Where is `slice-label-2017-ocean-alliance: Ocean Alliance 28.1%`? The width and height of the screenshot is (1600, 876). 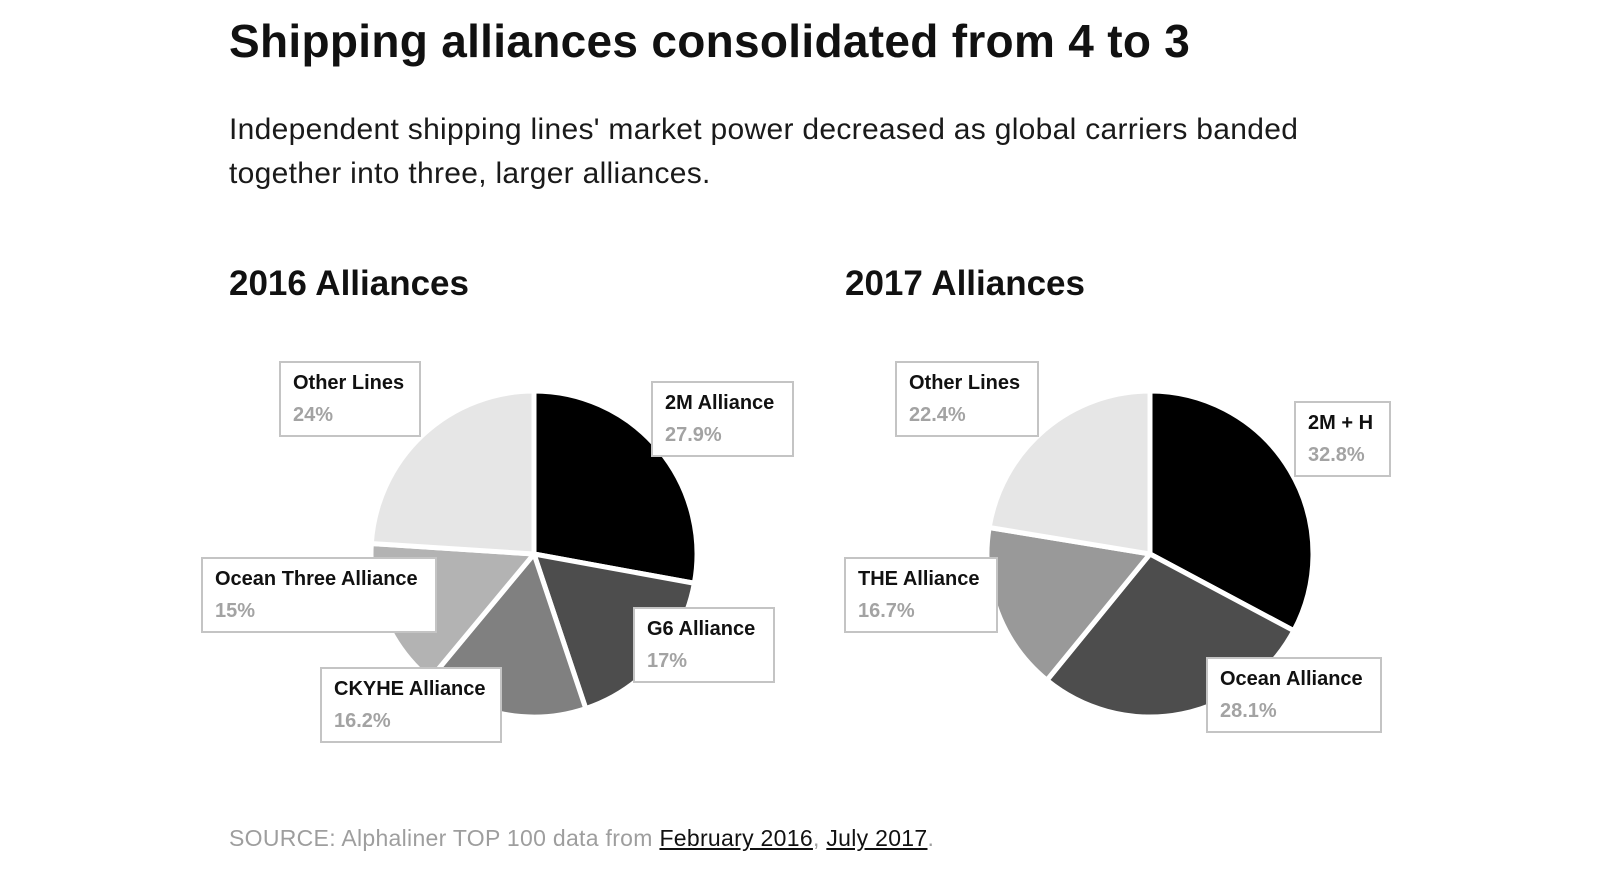 slice-label-2017-ocean-alliance: Ocean Alliance 28.1% is located at coordinates (1294, 695).